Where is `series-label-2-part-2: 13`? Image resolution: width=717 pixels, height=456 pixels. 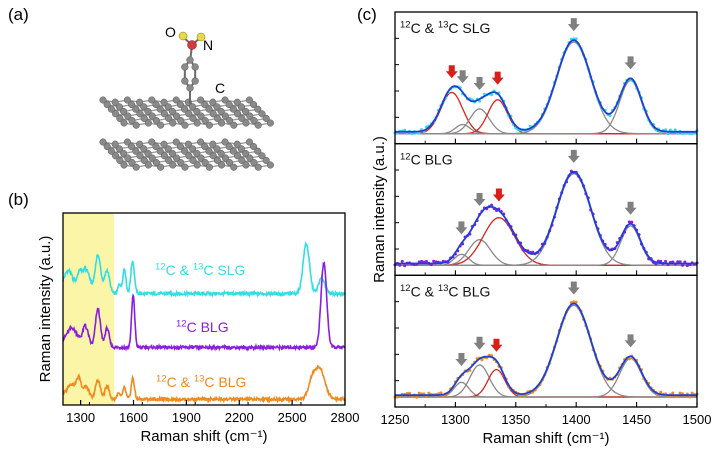 series-label-2-part-2: 13 is located at coordinates (199, 379).